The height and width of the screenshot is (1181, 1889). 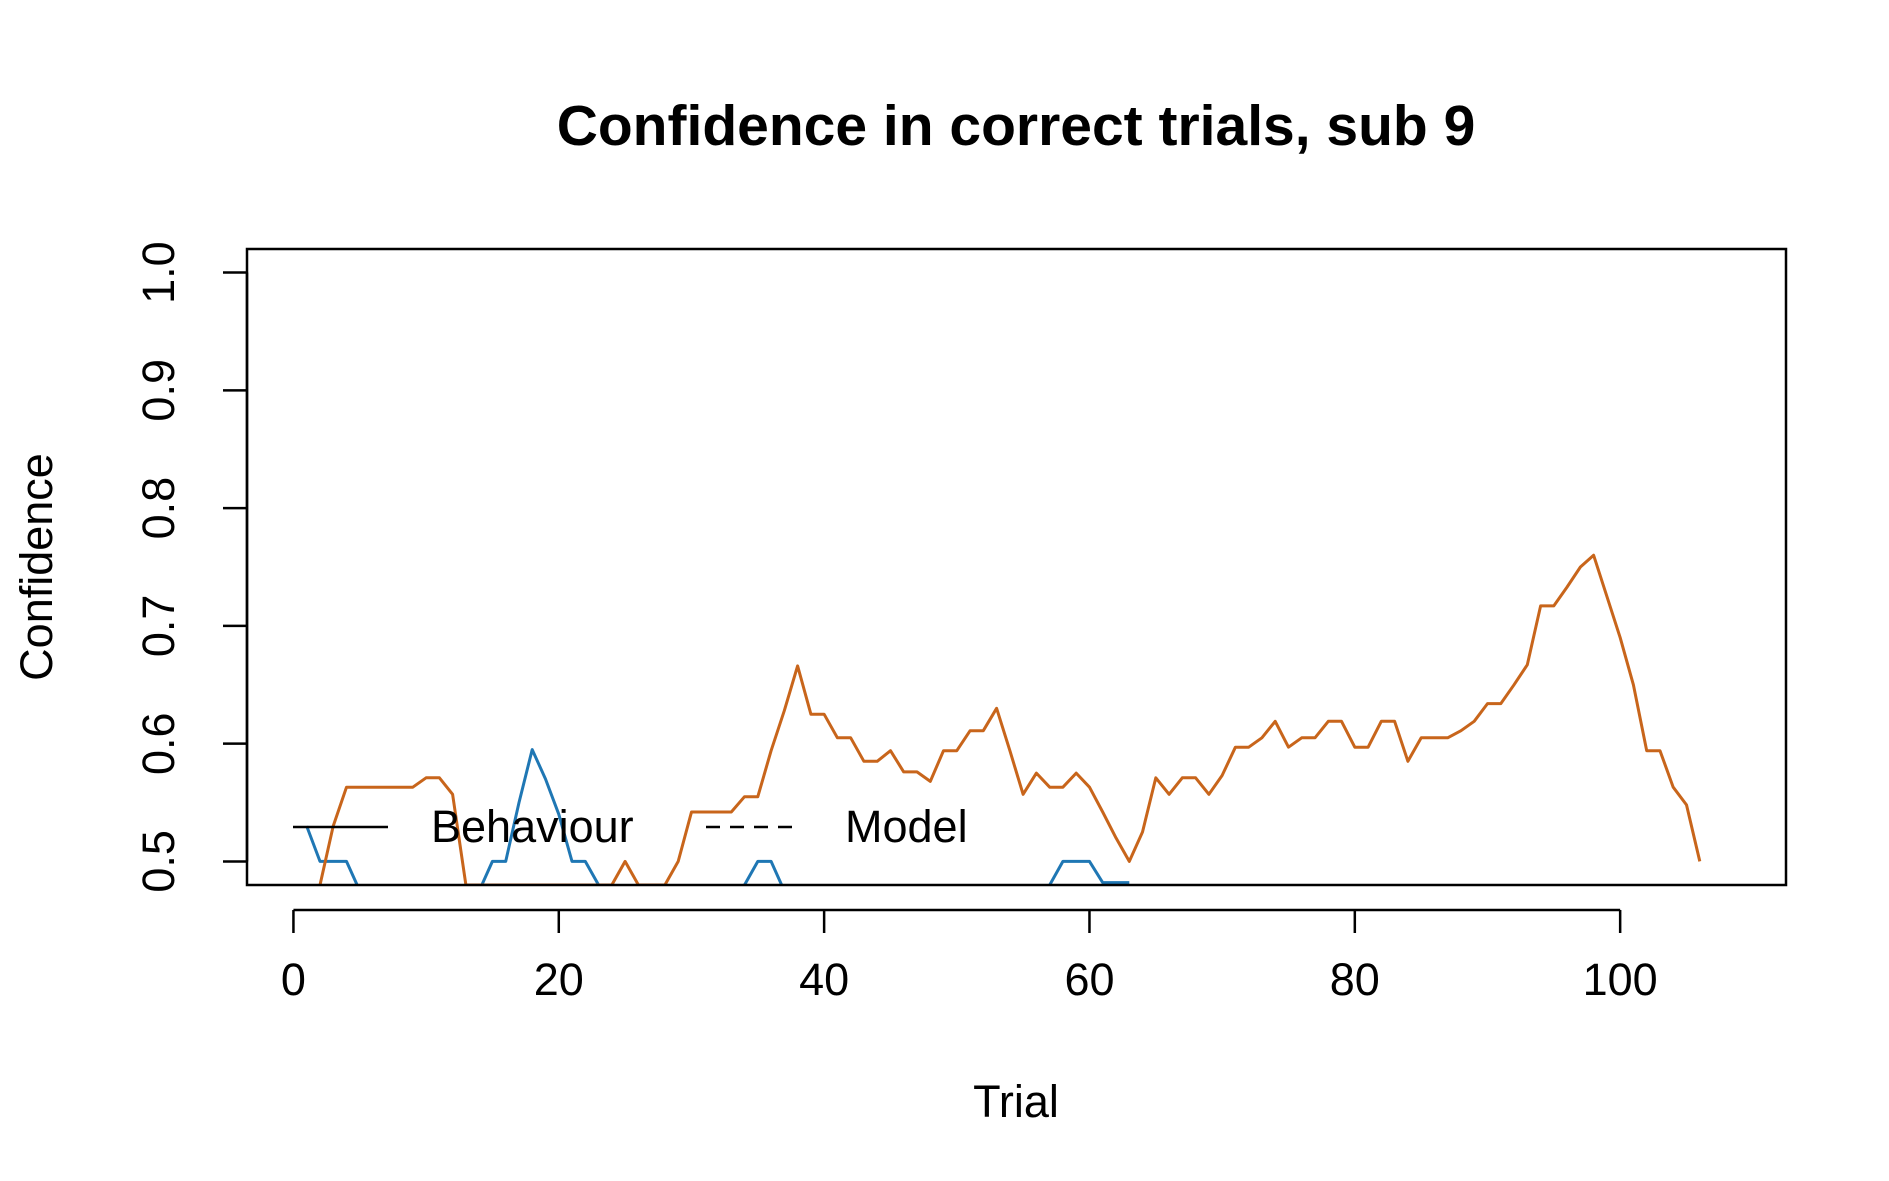 I want to click on x-tick-label: 60, so click(x=1089, y=979).